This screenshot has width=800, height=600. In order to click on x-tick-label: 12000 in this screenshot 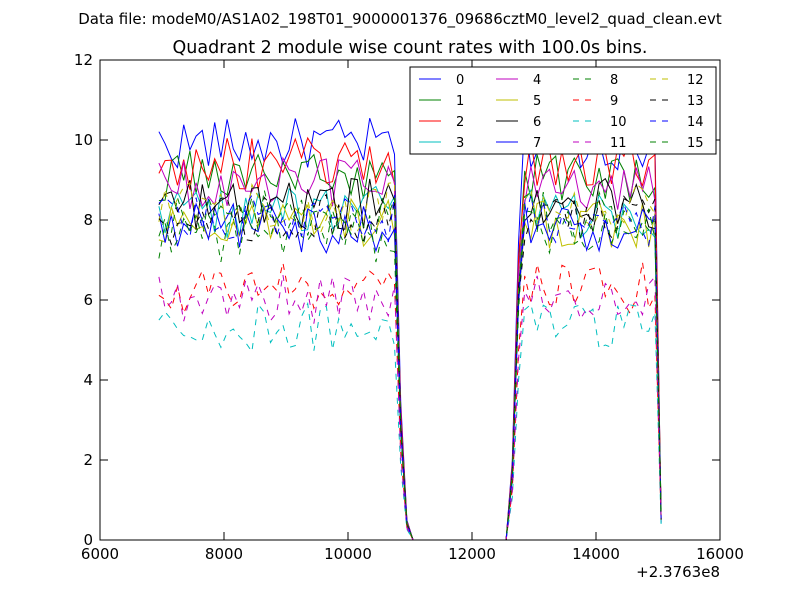, I will do `click(472, 554)`.